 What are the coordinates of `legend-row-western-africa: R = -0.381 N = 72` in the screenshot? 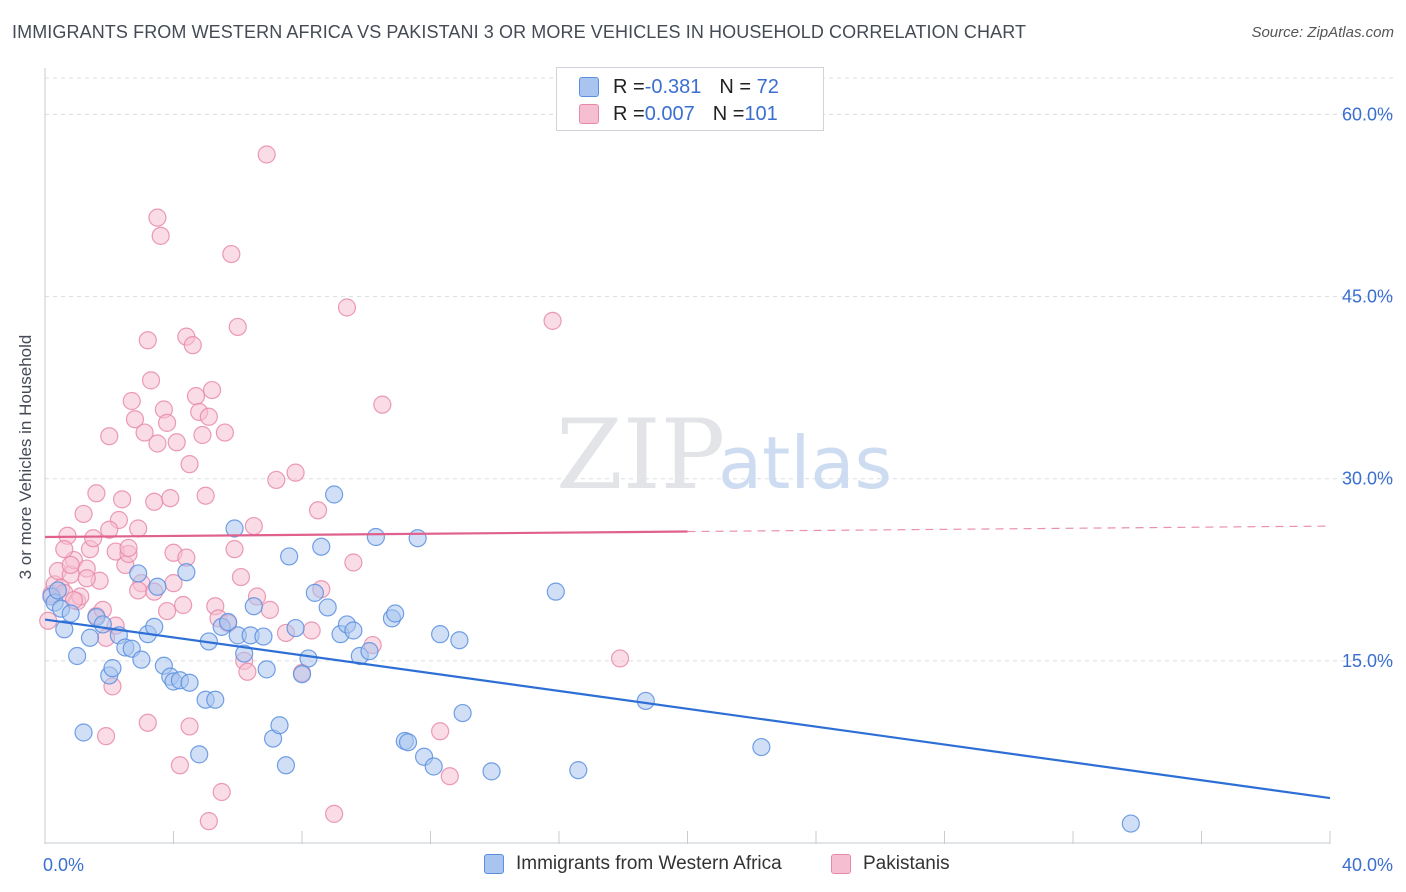 It's located at (679, 87).